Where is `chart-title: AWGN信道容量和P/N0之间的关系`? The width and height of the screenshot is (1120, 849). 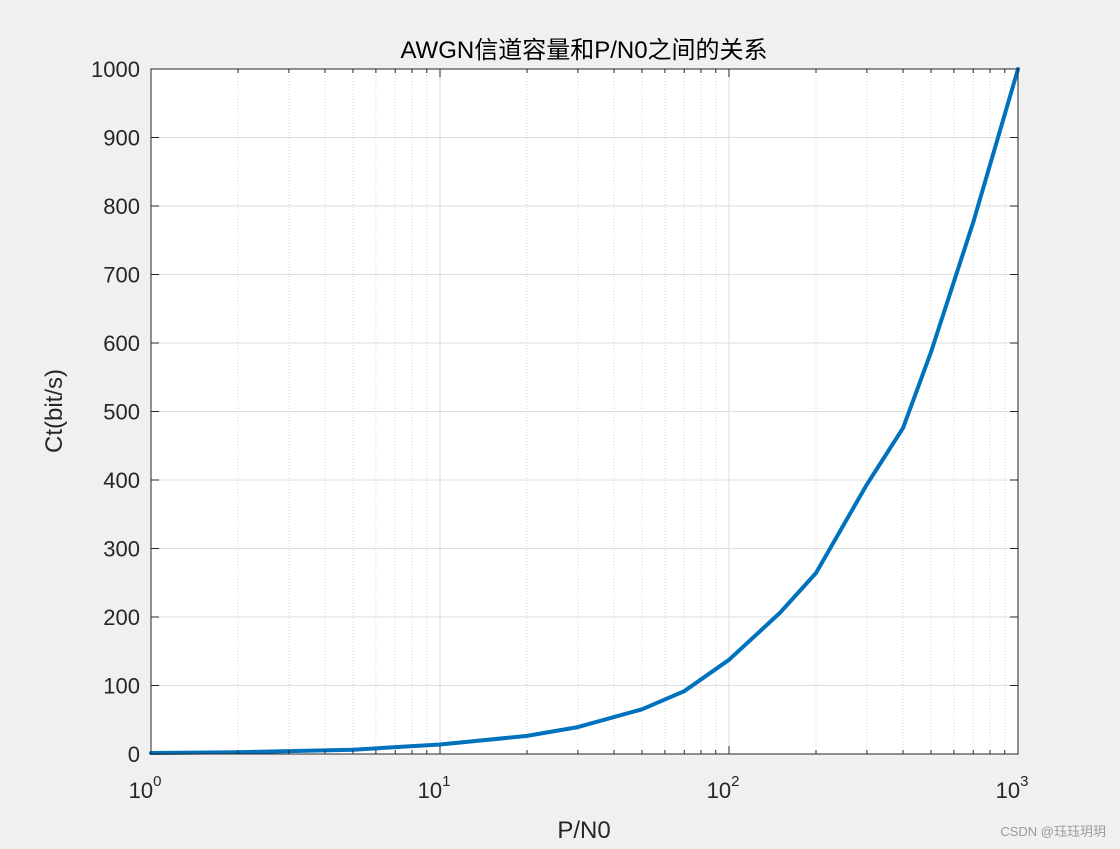 chart-title: AWGN信道容量和P/N0之间的关系 is located at coordinates (583, 50).